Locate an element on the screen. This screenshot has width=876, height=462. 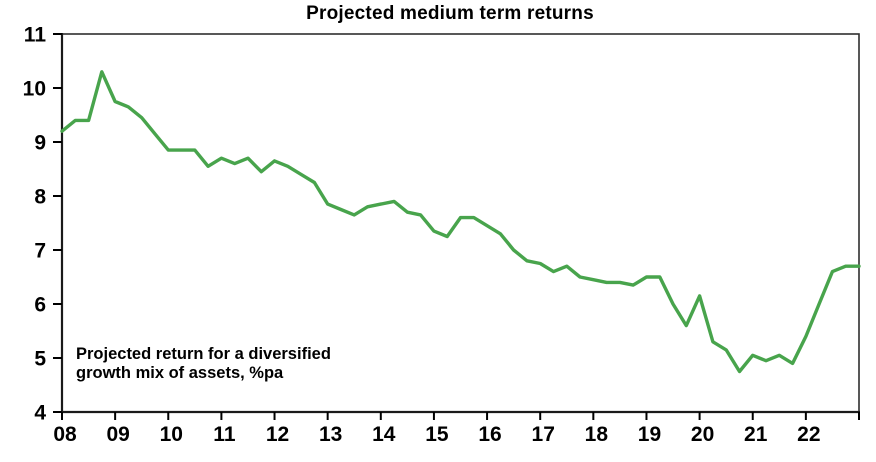
x-axis-tick-label: 20 is located at coordinates (702, 434).